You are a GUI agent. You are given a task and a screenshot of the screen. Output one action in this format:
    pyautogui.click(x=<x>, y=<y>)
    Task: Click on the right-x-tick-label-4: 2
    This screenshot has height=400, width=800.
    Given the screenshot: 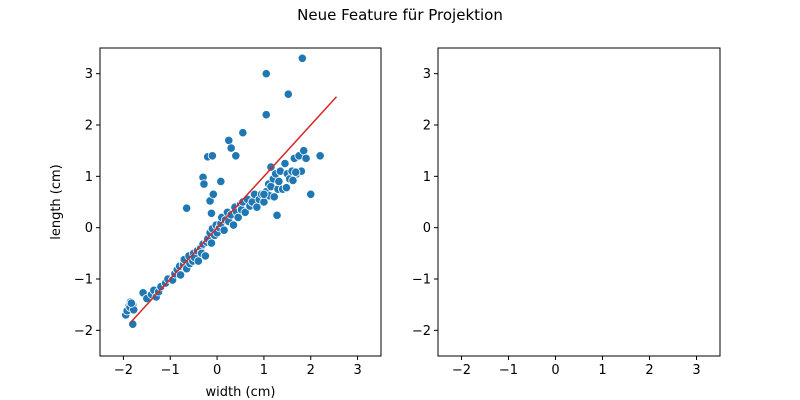 What is the action you would take?
    pyautogui.click(x=649, y=370)
    